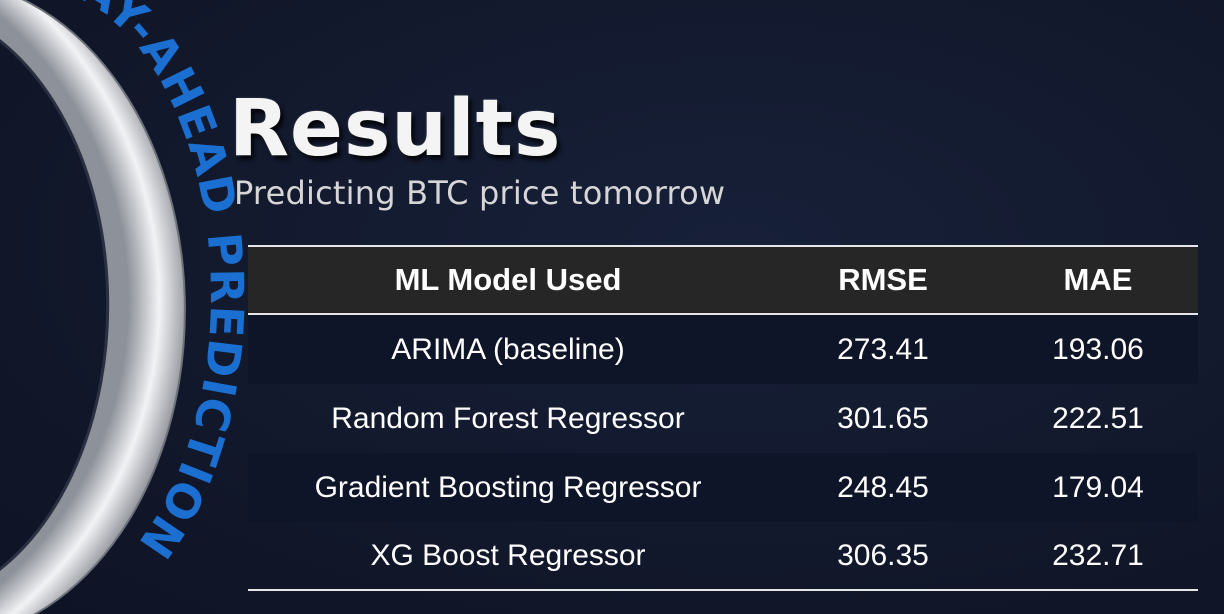 Image resolution: width=1224 pixels, height=614 pixels. What do you see at coordinates (723, 556) in the screenshot?
I see `table-row: XG Boost Regressor 306.35 232.71` at bounding box center [723, 556].